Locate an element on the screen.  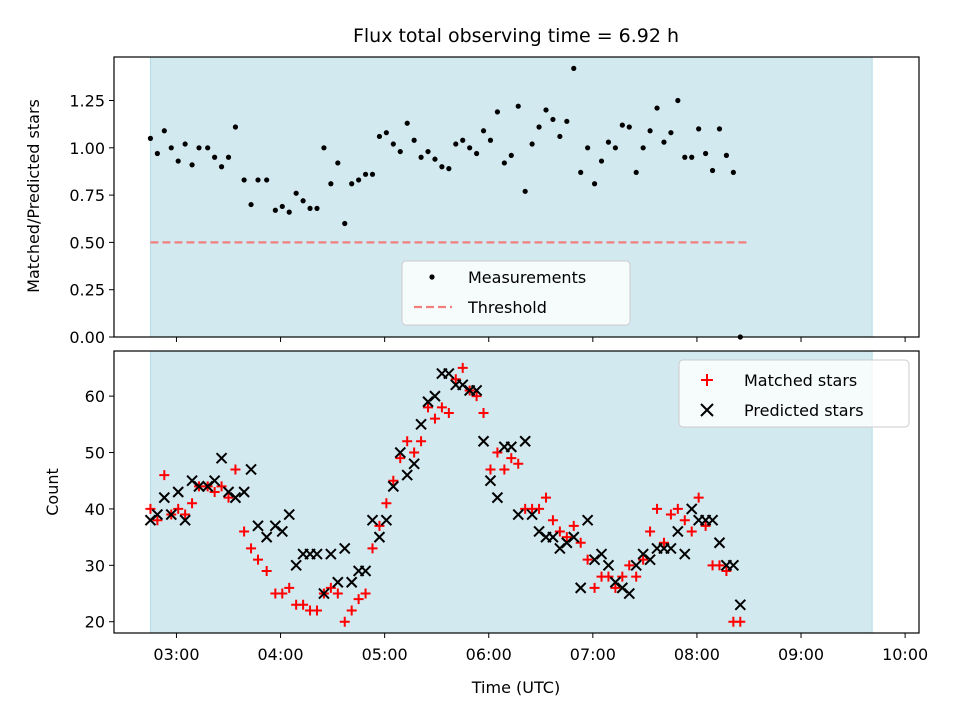
bottom-y-tick-label: 60 is located at coordinates (95, 396).